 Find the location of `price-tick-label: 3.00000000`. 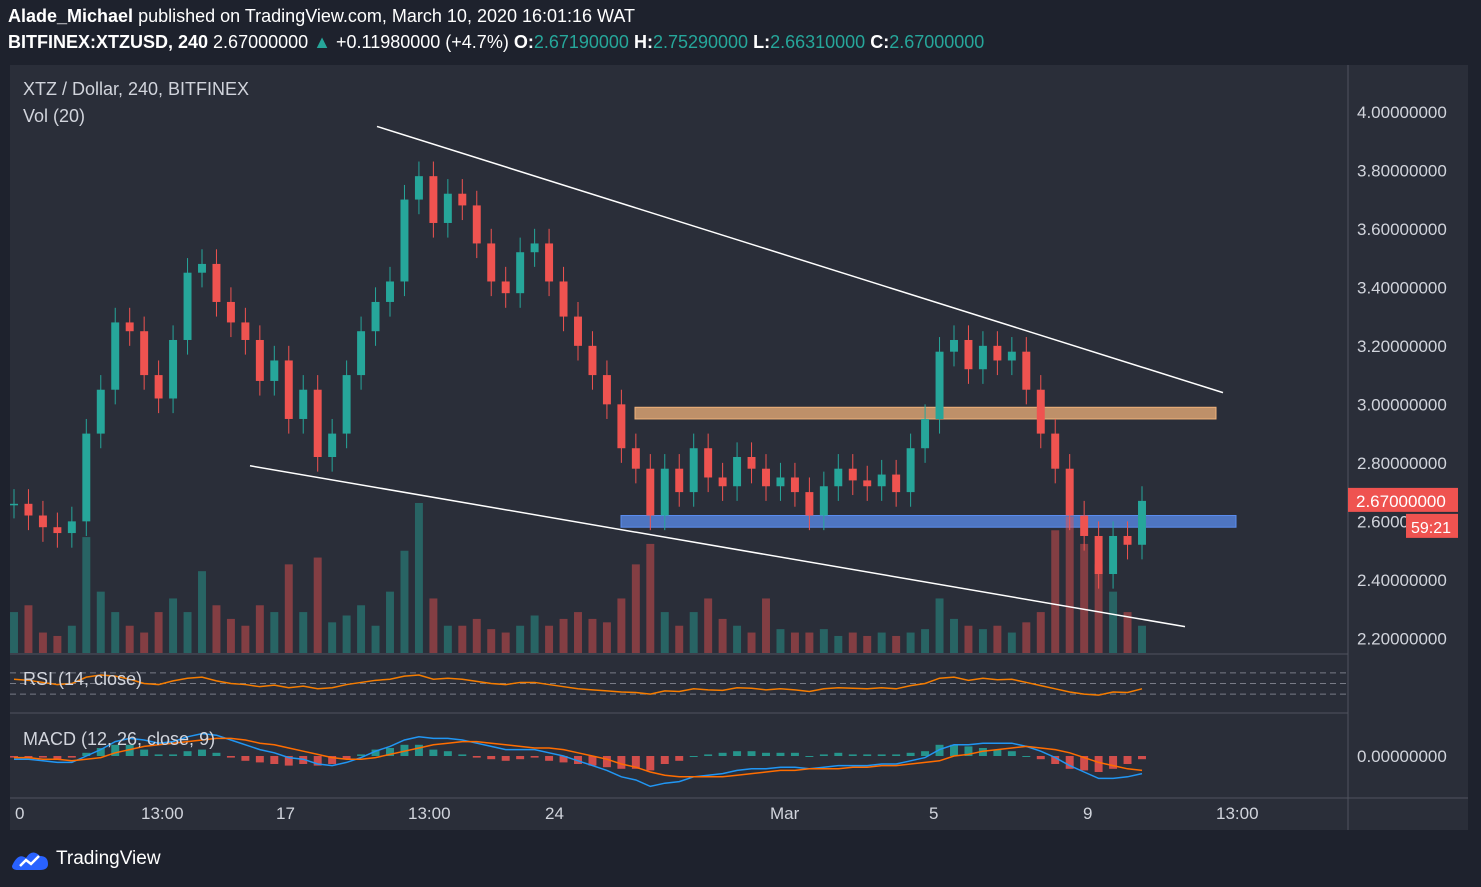

price-tick-label: 3.00000000 is located at coordinates (1402, 404).